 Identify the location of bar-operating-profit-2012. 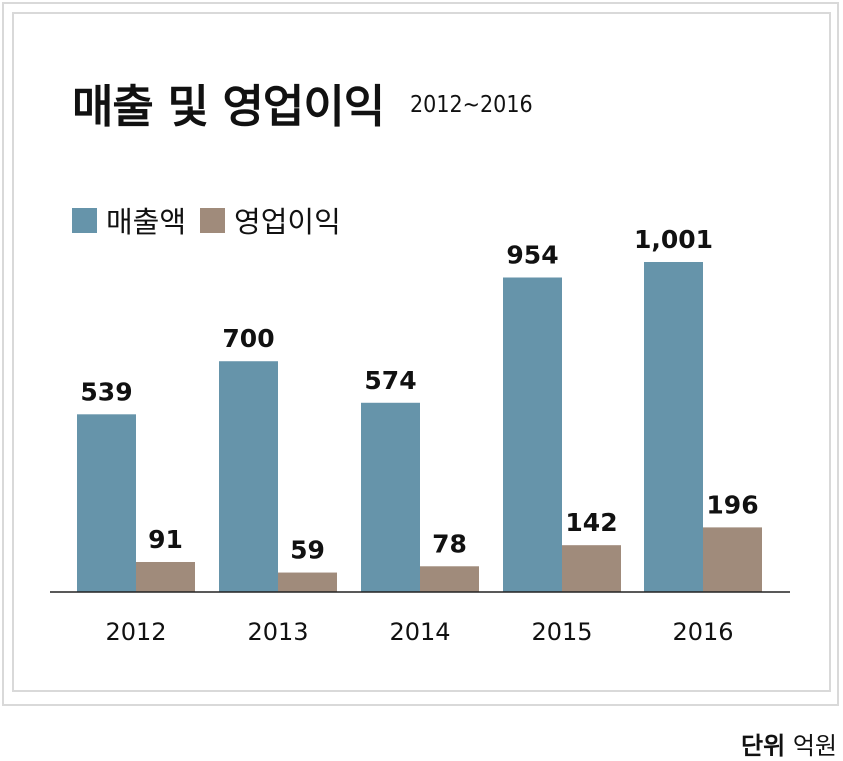
(165, 577).